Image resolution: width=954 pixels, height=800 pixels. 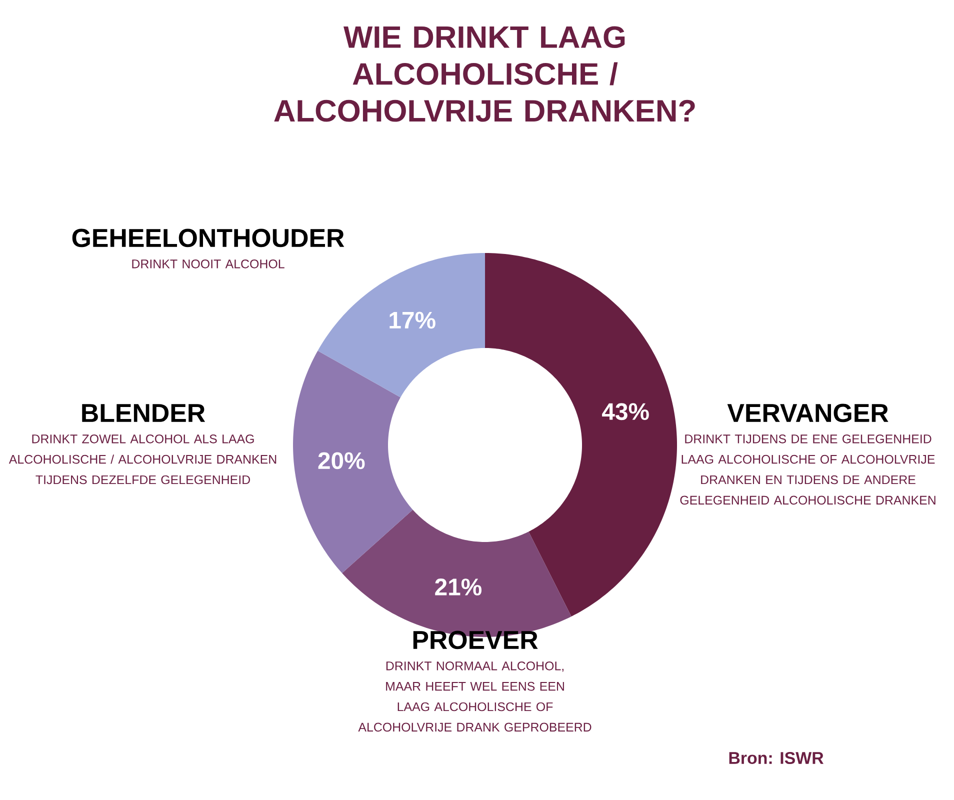 I want to click on chart-title: WIE DRINKT LAAG ALCOHOLISCHE / ALCOHOLVRIJE DRANKEN?, so click(x=484, y=74).